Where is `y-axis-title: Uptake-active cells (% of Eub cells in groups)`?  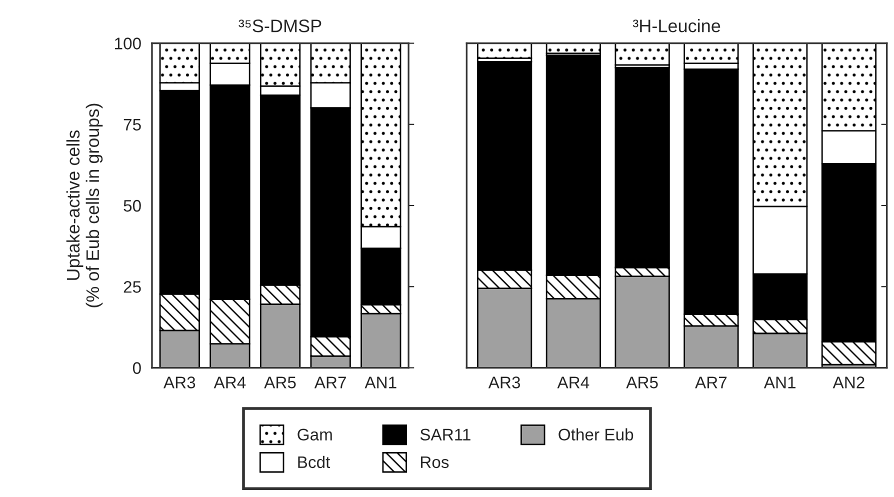
y-axis-title: Uptake-active cells (% of Eub cells in groups) is located at coordinates (84, 206).